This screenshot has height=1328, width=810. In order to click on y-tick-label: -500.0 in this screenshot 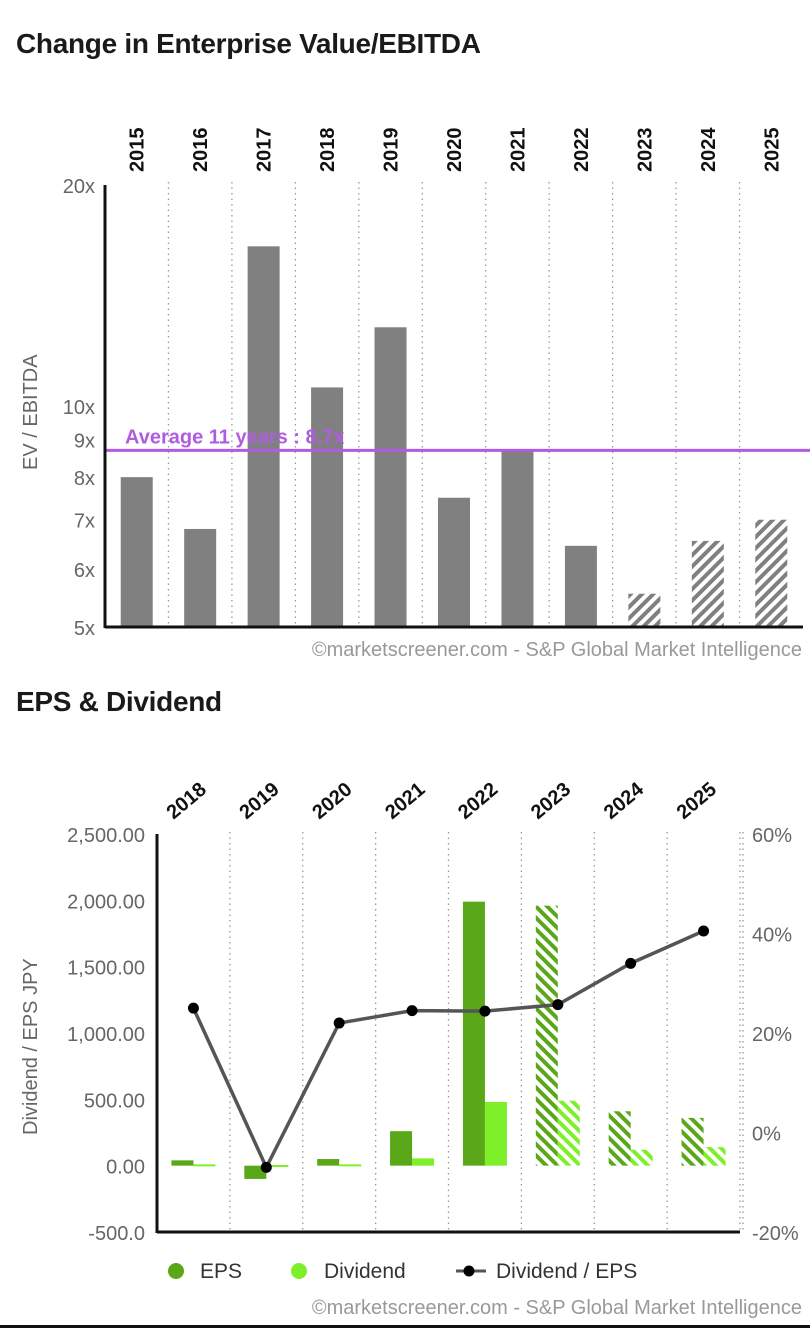, I will do `click(116, 1234)`.